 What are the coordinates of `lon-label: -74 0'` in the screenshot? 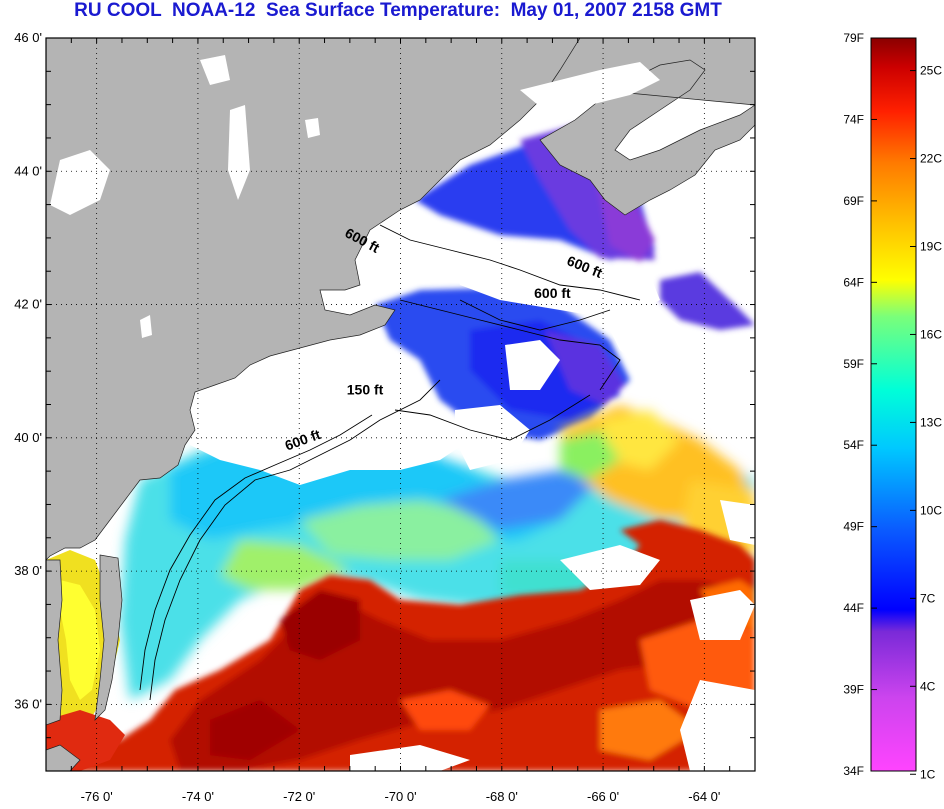 It's located at (198, 796).